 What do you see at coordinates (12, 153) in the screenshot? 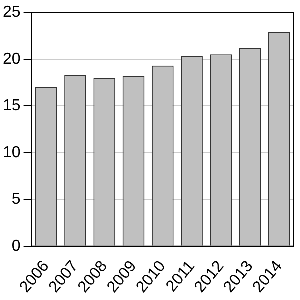
I see `y-tick-label: 10` at bounding box center [12, 153].